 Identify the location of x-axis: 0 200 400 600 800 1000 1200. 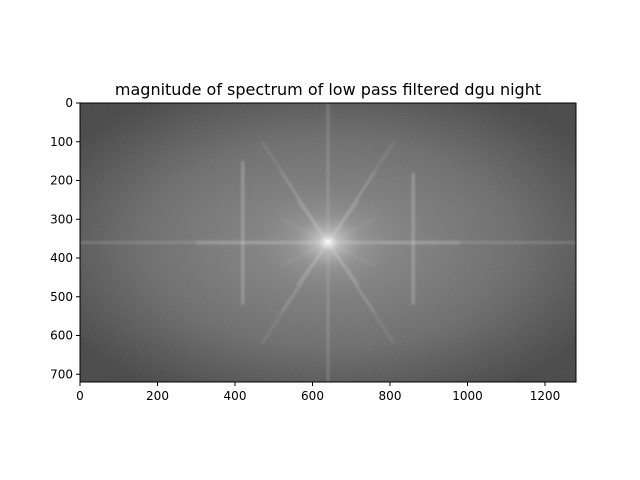
(318, 392).